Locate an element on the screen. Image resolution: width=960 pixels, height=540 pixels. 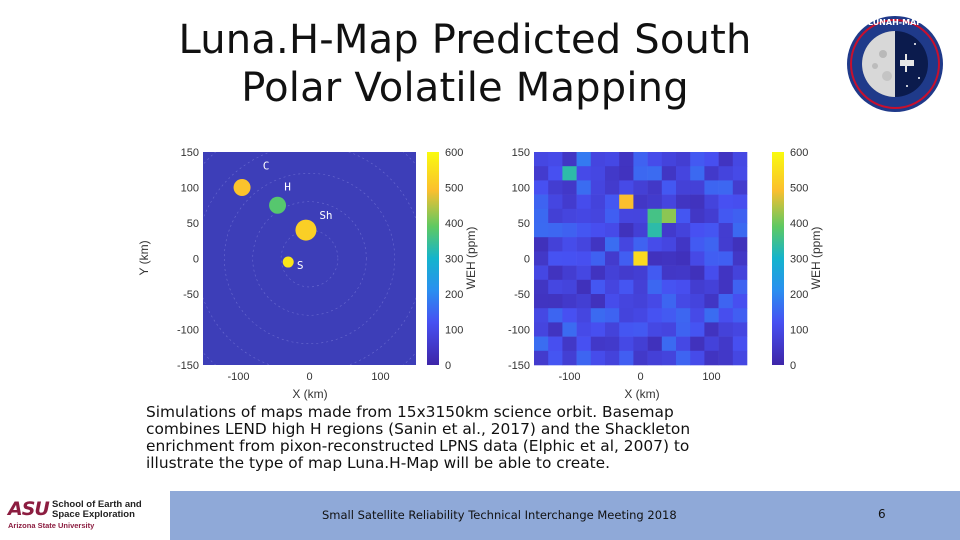
colorbar is located at coordinates (778, 258).